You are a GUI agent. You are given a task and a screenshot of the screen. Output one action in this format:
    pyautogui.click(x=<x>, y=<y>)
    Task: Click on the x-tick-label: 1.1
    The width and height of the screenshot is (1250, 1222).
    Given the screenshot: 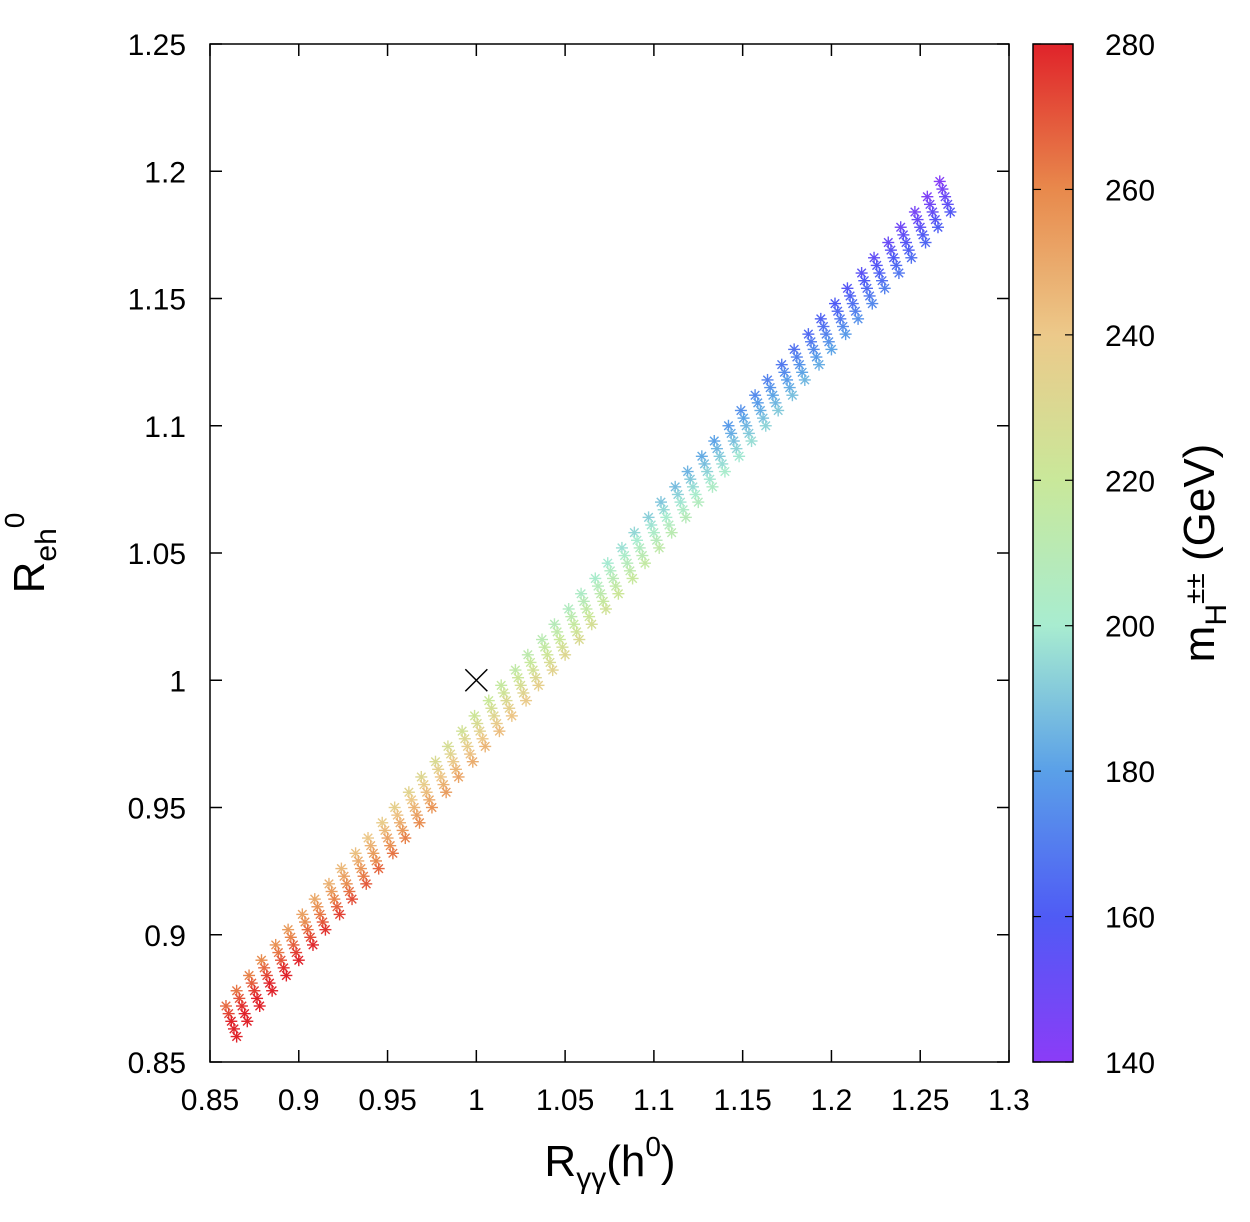 What is the action you would take?
    pyautogui.click(x=654, y=1100)
    